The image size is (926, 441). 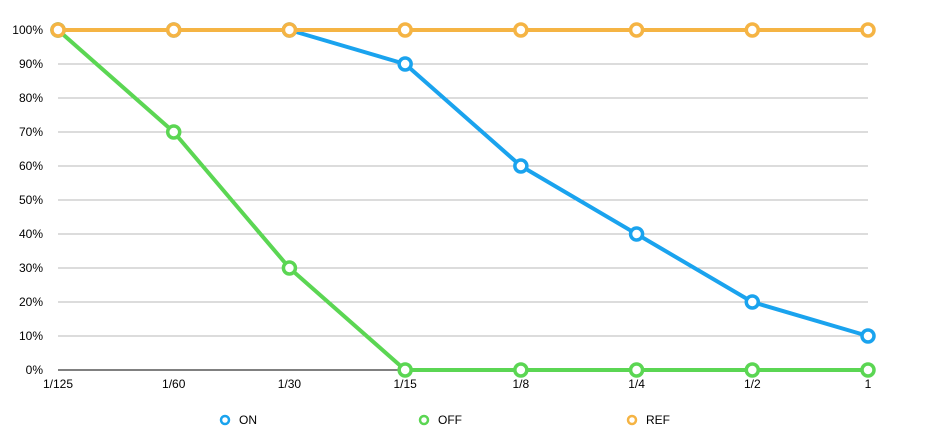 I want to click on y-tick-labels: 0% 10% 20% 30% 40% 50% 60% 70% 80% 90% 100%, so click(x=27, y=200).